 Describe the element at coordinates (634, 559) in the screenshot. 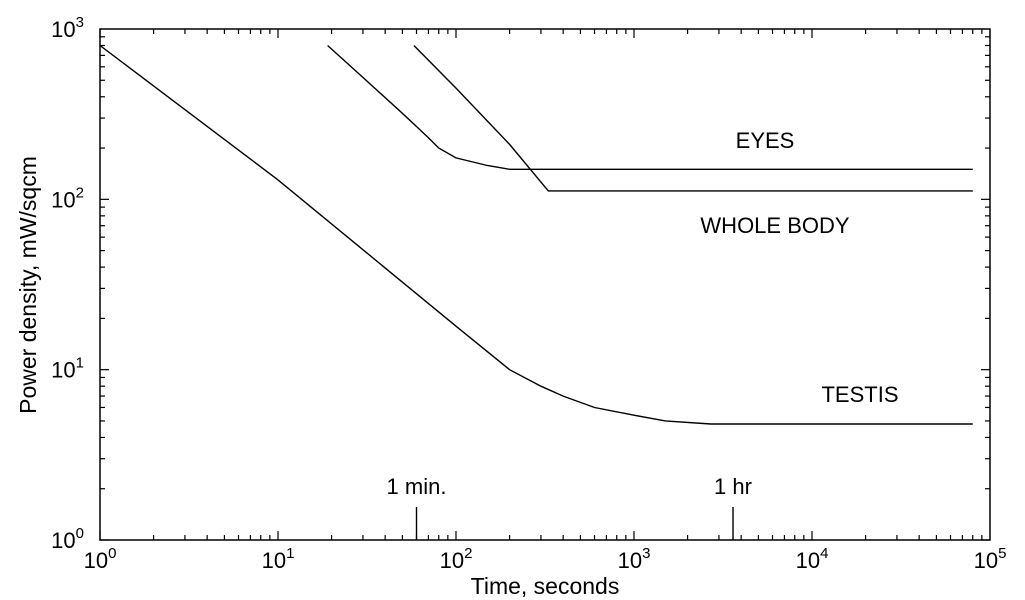

I see `x-tick-label: 10³` at that location.